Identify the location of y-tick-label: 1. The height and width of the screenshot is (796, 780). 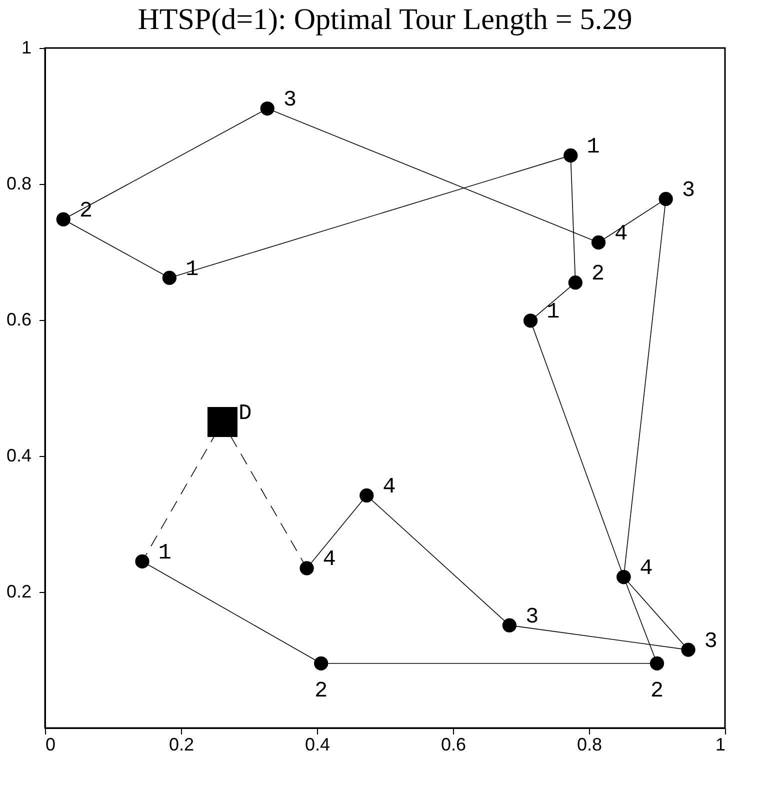
(26, 48).